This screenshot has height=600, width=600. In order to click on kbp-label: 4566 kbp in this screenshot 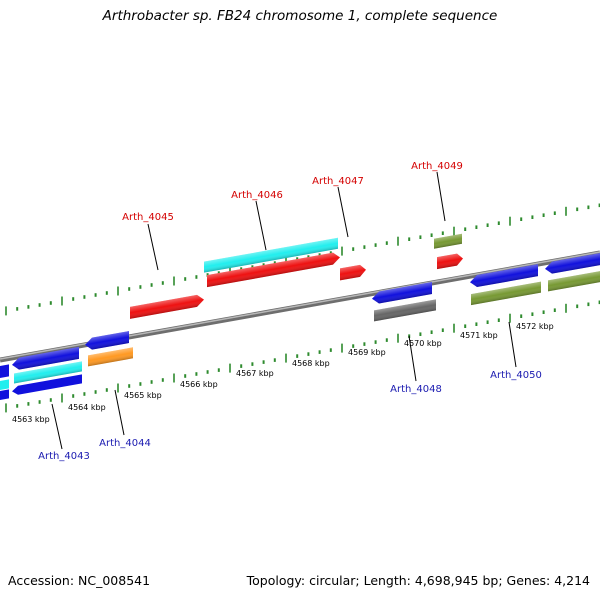, I will do `click(199, 384)`.